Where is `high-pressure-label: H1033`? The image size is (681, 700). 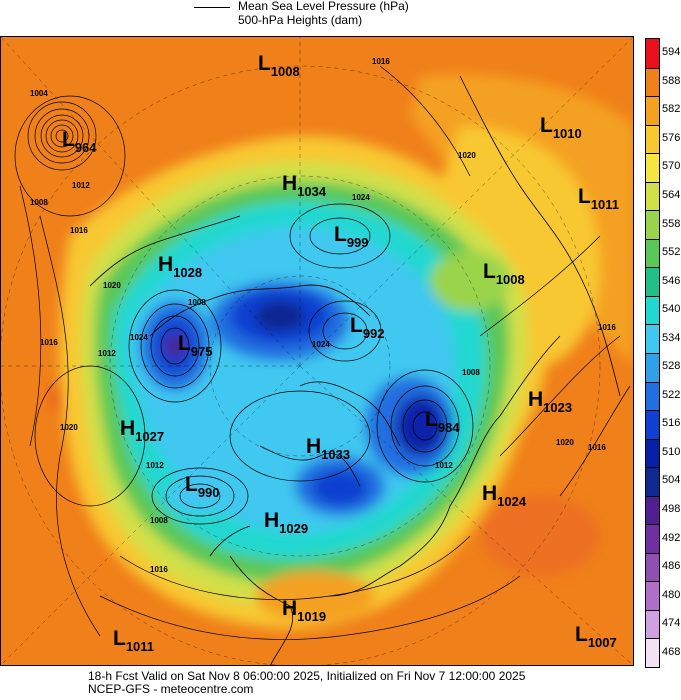
high-pressure-label: H1033 is located at coordinates (328, 448).